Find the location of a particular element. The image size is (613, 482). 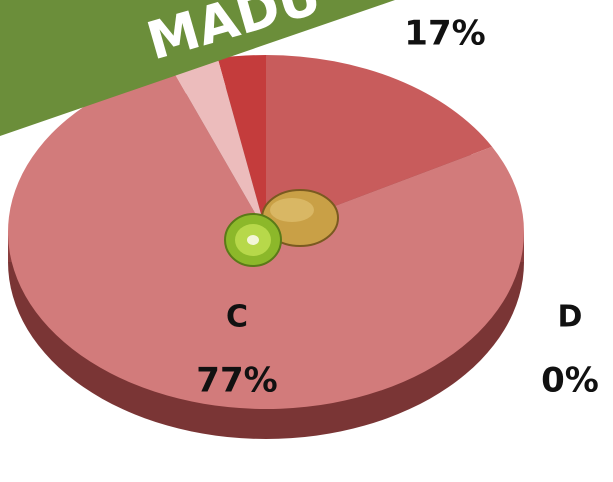

value-label: 77% is located at coordinates (236, 381).